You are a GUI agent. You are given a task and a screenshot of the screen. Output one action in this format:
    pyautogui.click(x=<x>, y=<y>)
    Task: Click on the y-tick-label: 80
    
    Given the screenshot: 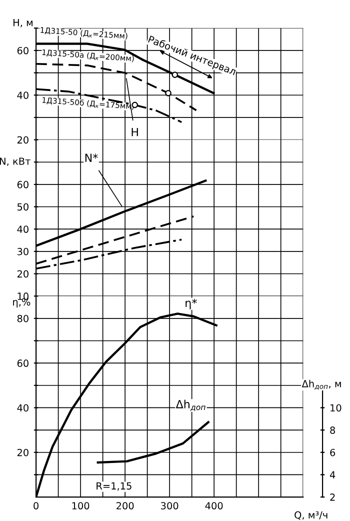 What is the action you would take?
    pyautogui.click(x=22, y=318)
    